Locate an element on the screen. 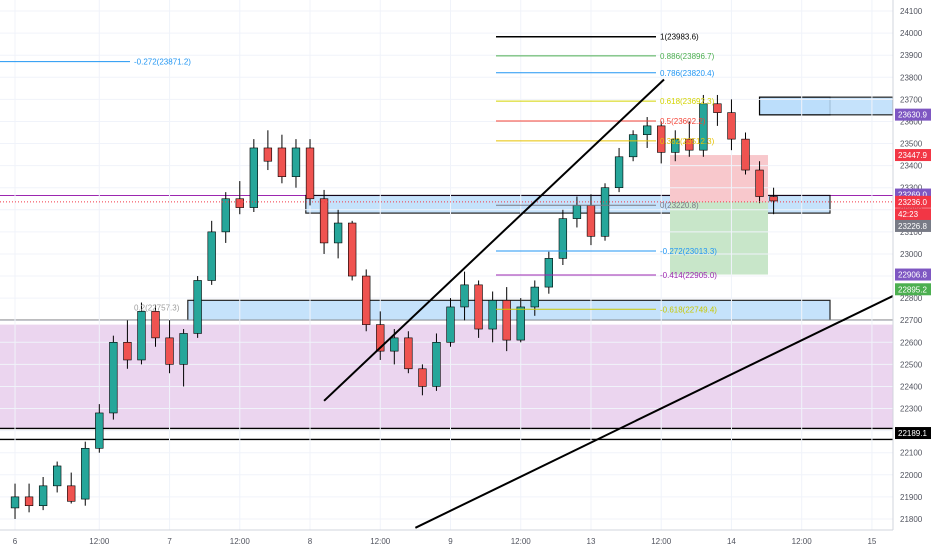  level-label: 0.2(22757.3) is located at coordinates (157, 308).